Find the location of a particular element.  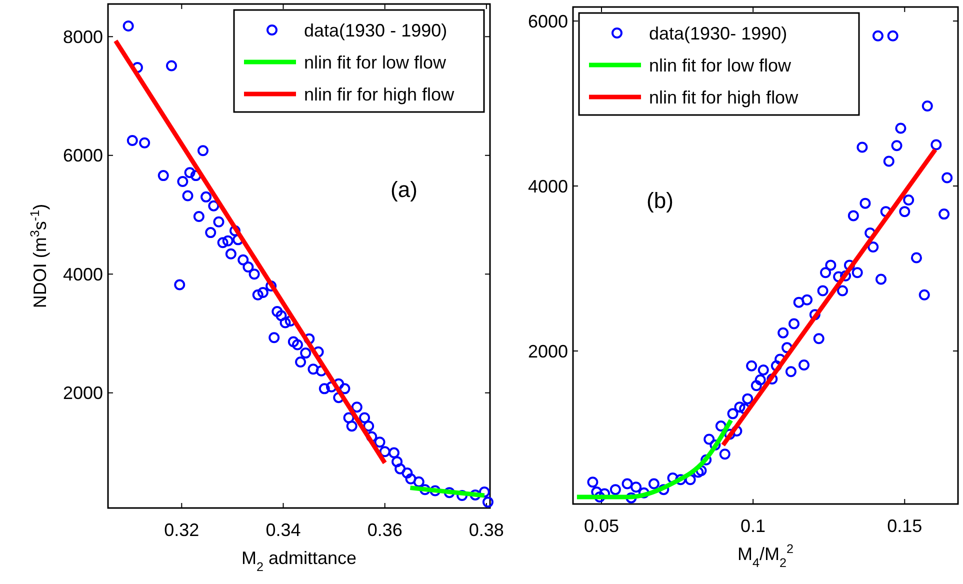

legend-label: nlin fit for high flow is located at coordinates (724, 97).